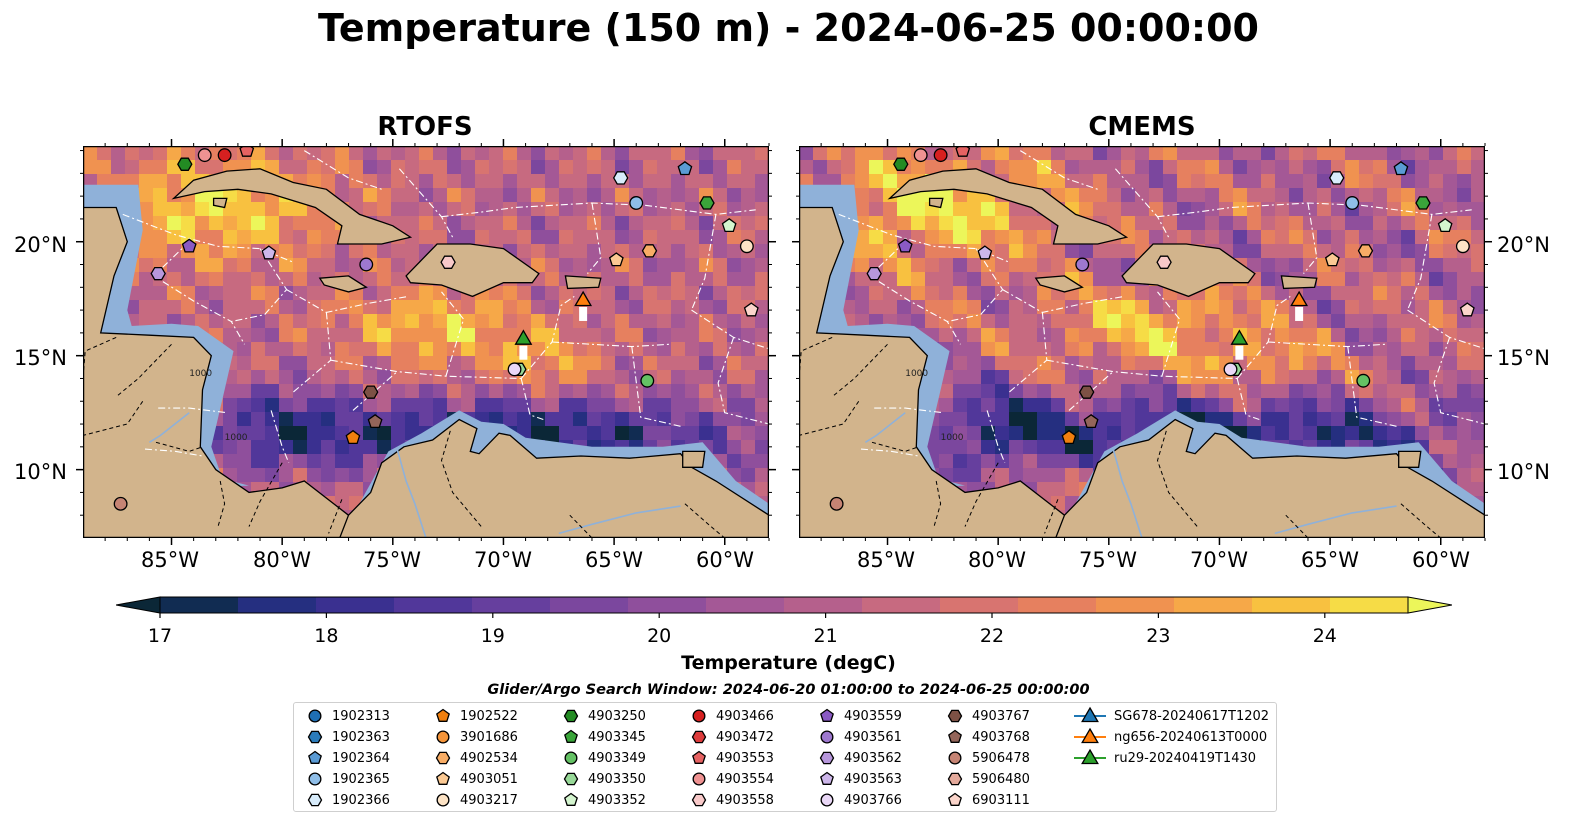  What do you see at coordinates (476, 716) in the screenshot?
I see `legend-entry: 1902522` at bounding box center [476, 716].